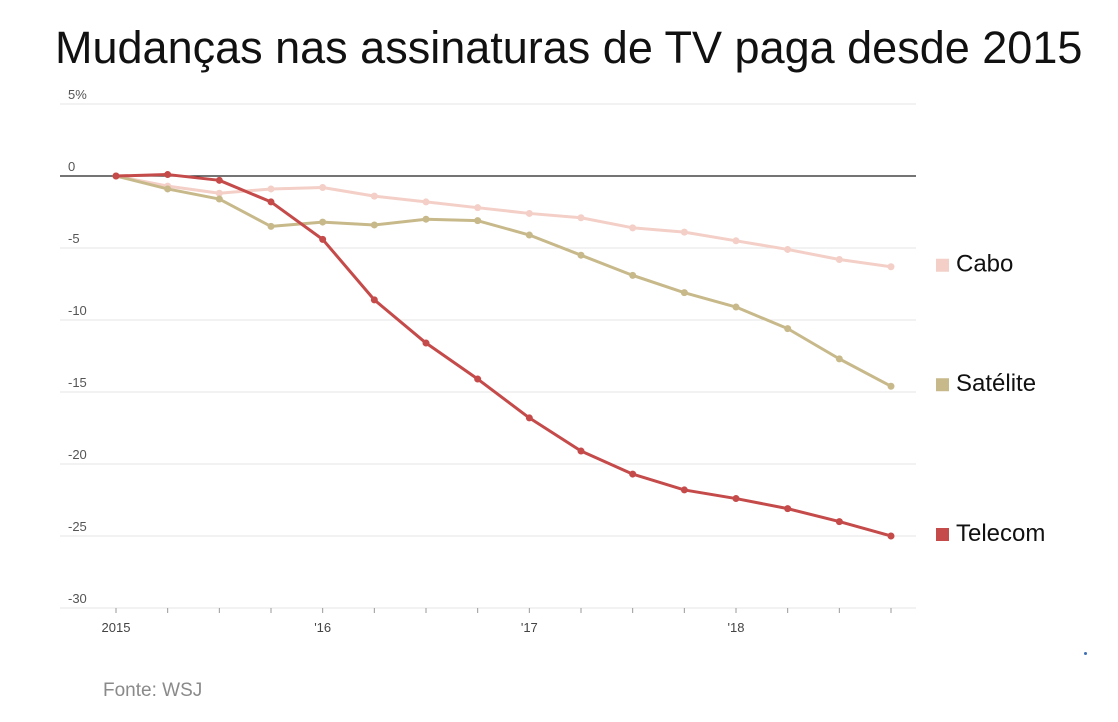  What do you see at coordinates (116, 627) in the screenshot?
I see `x-tick-label: 2015` at bounding box center [116, 627].